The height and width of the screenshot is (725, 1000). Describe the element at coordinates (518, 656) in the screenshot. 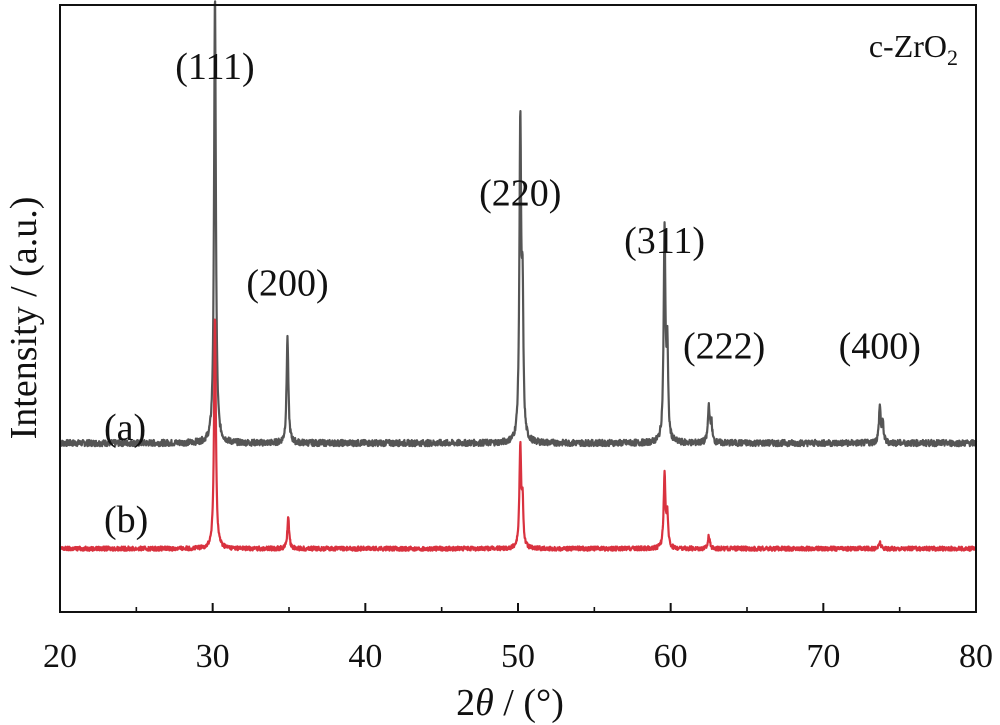

I see `x-tick-label-50: 50` at that location.